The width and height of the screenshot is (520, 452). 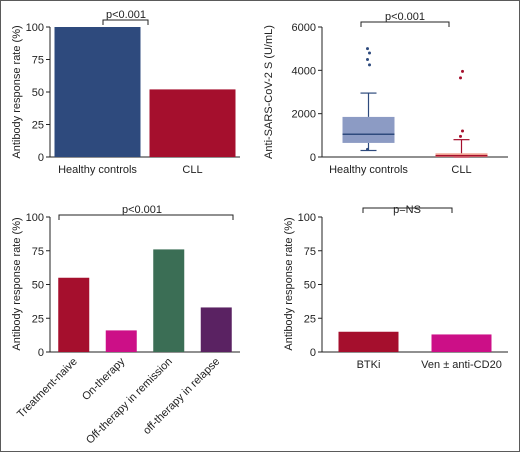 What do you see at coordinates (289, 283) in the screenshot?
I see `panel-d-ylabel: Antibody response rate (%)` at bounding box center [289, 283].